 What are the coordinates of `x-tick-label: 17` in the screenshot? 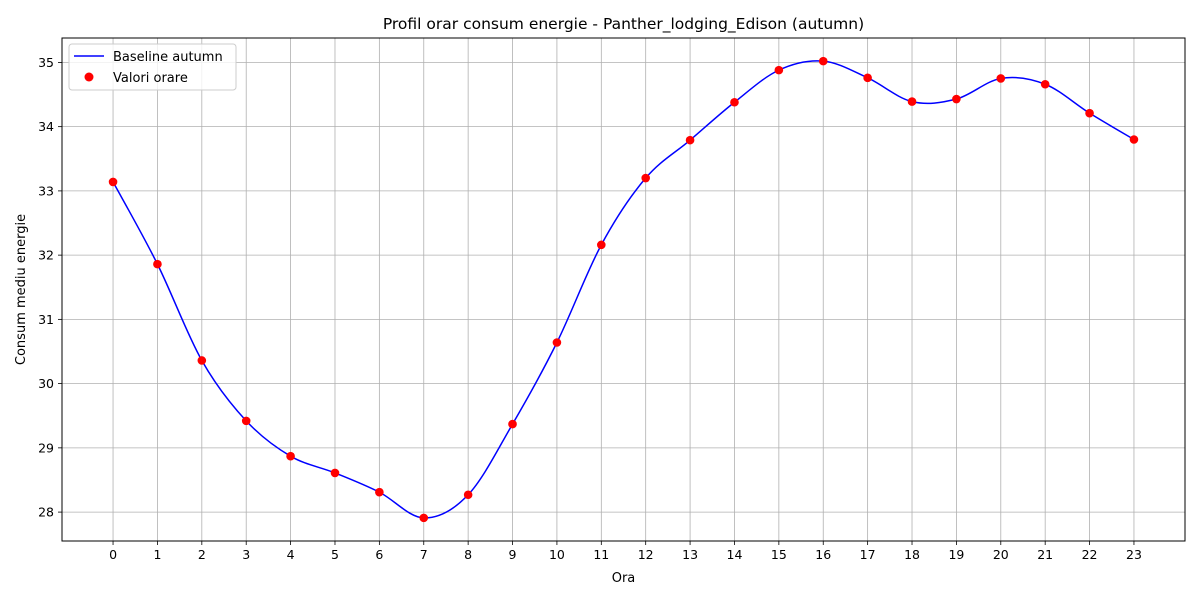 It's located at (868, 554).